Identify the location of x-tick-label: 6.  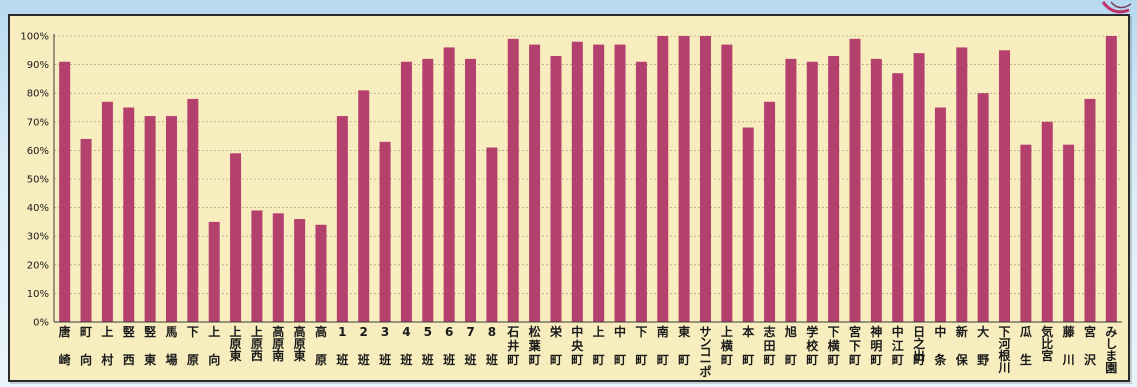
(449, 332).